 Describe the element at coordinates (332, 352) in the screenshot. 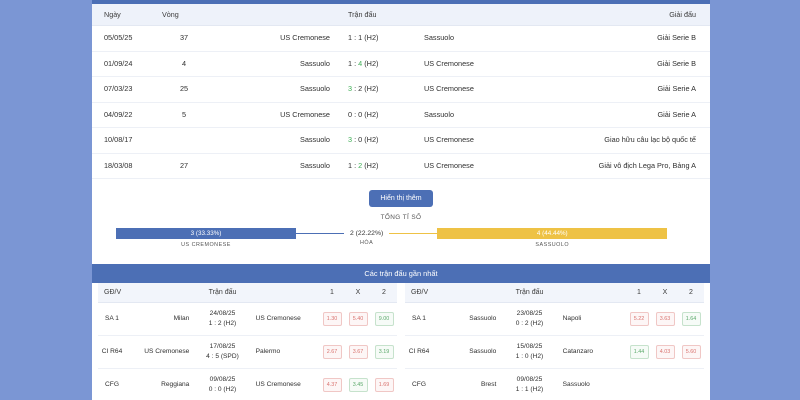

I see `odds-chip: 2.67` at that location.